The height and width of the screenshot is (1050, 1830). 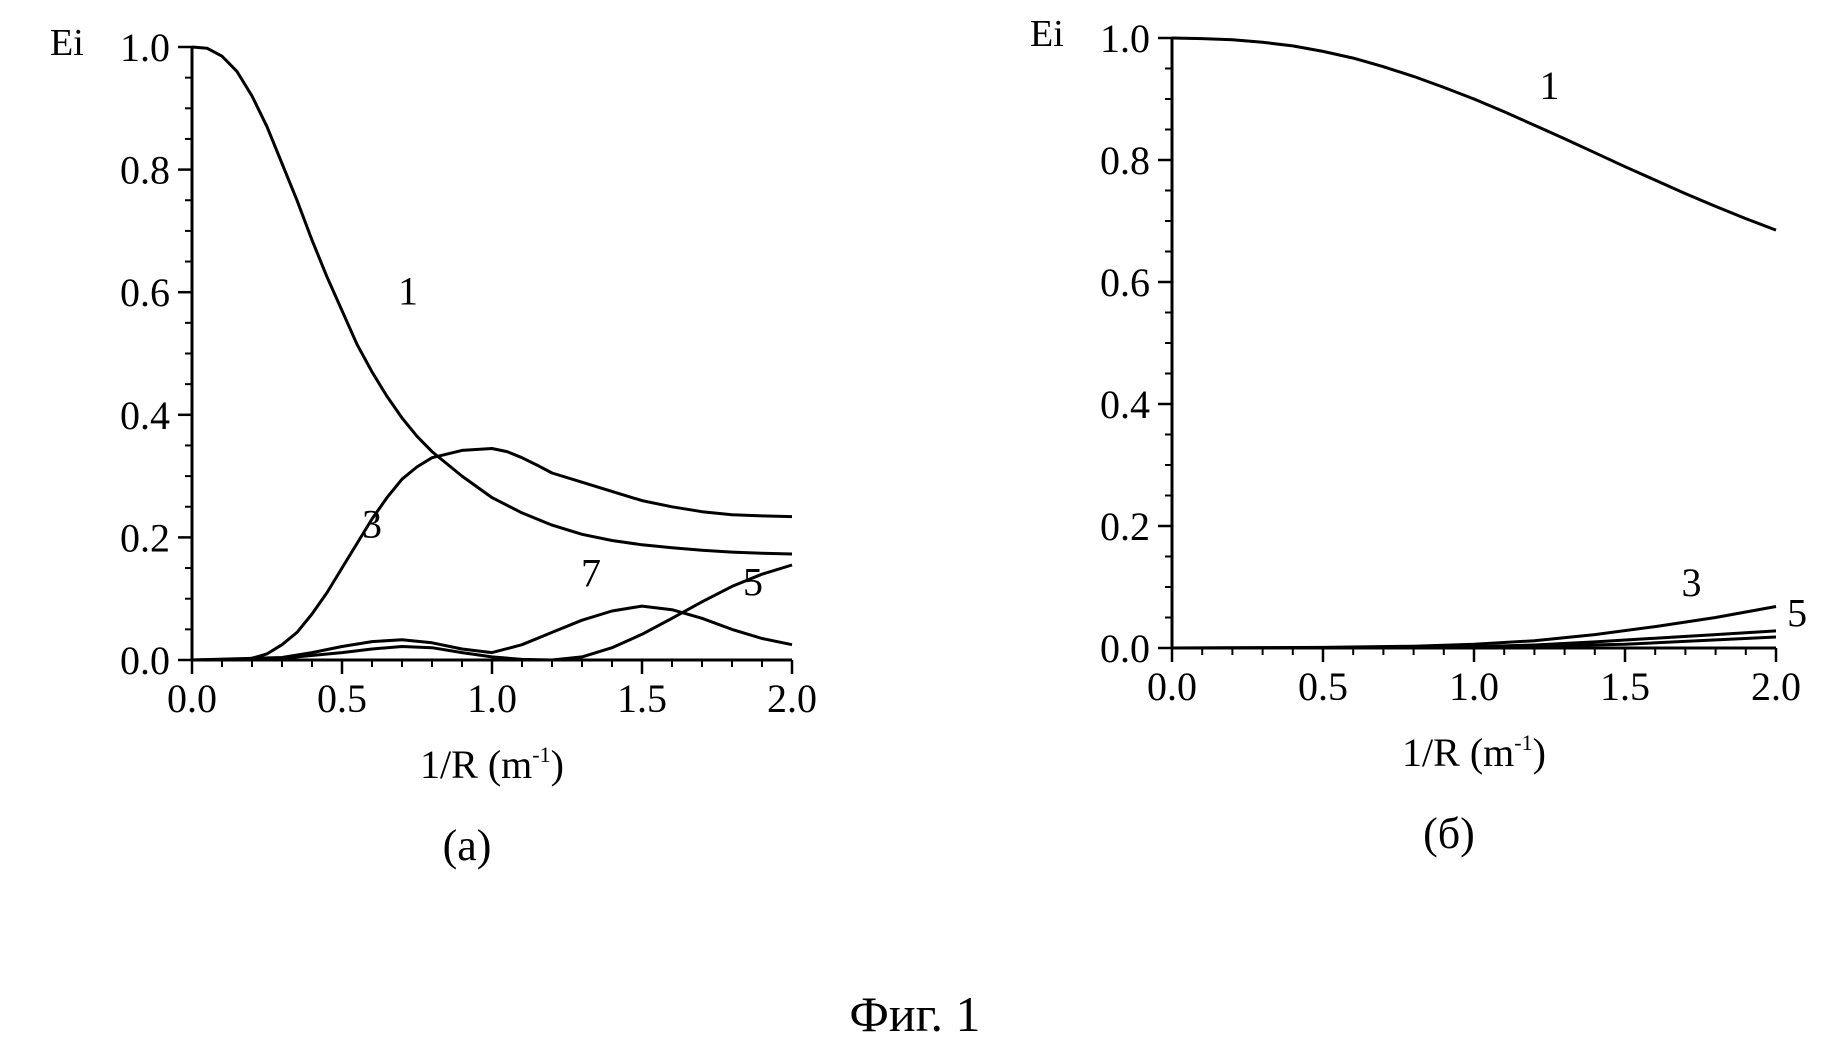 I want to click on series-label: 7, so click(x=591, y=572).